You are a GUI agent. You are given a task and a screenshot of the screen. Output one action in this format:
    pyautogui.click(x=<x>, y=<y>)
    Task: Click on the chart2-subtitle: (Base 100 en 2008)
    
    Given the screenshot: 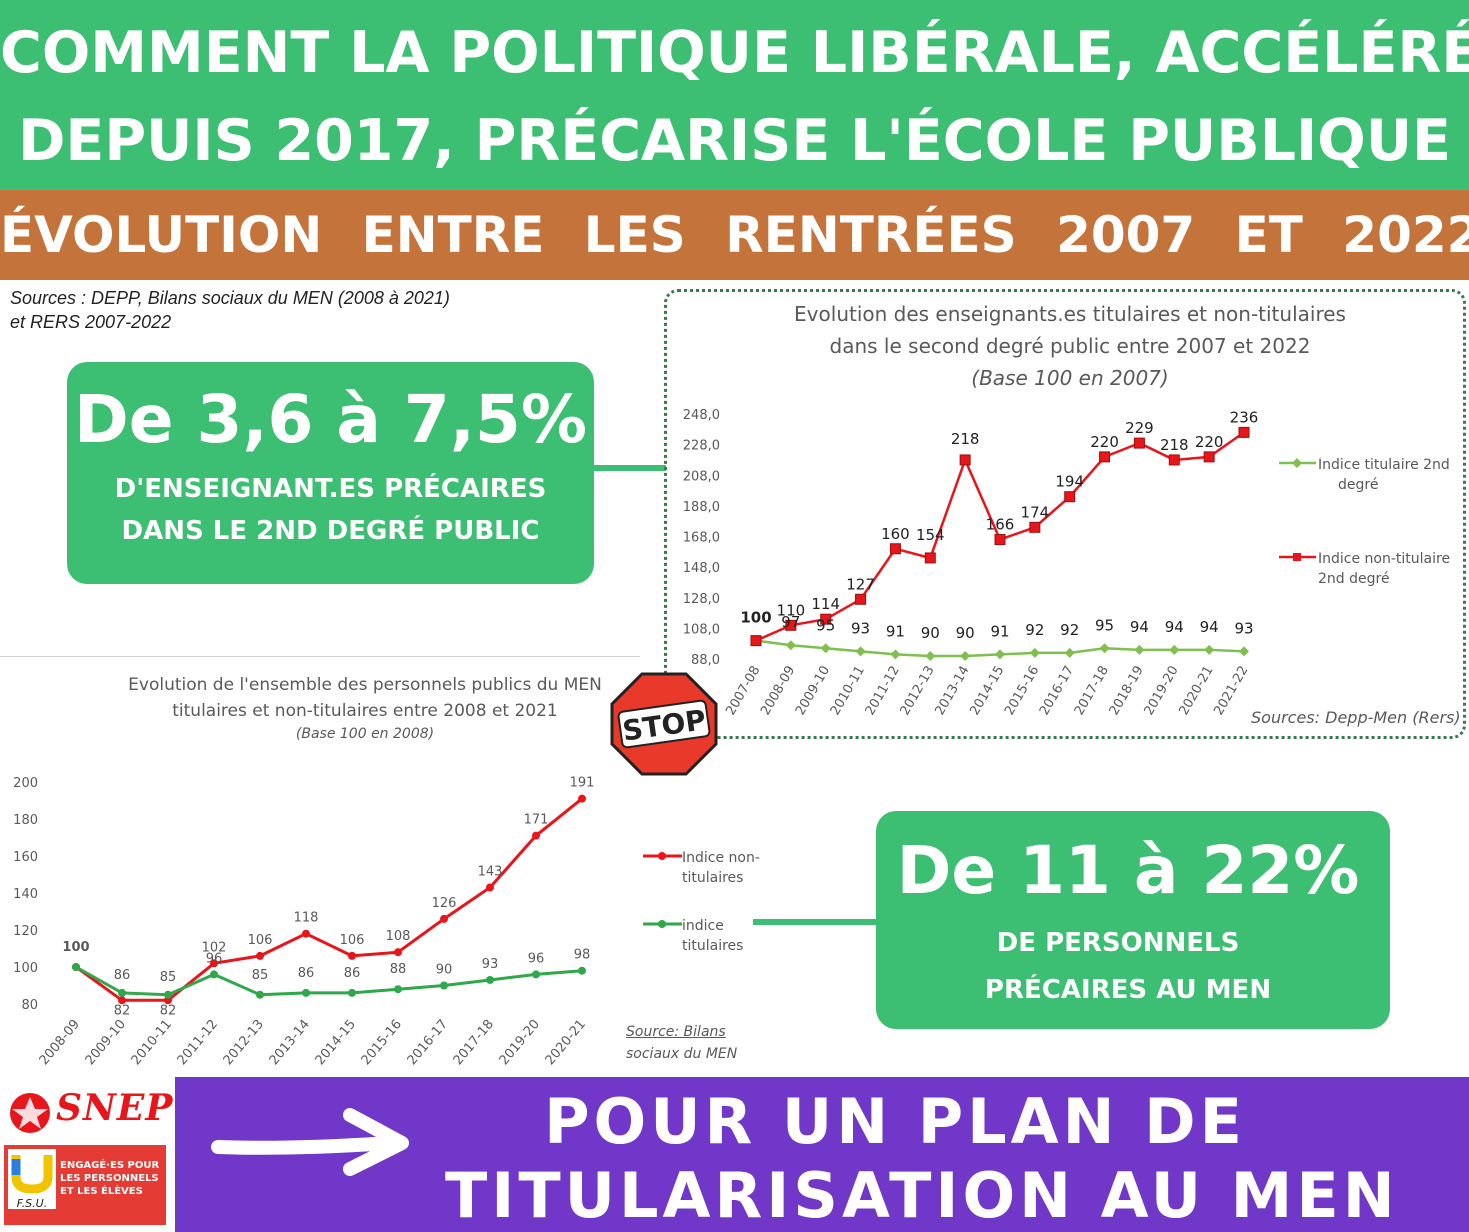 What is the action you would take?
    pyautogui.click(x=365, y=734)
    